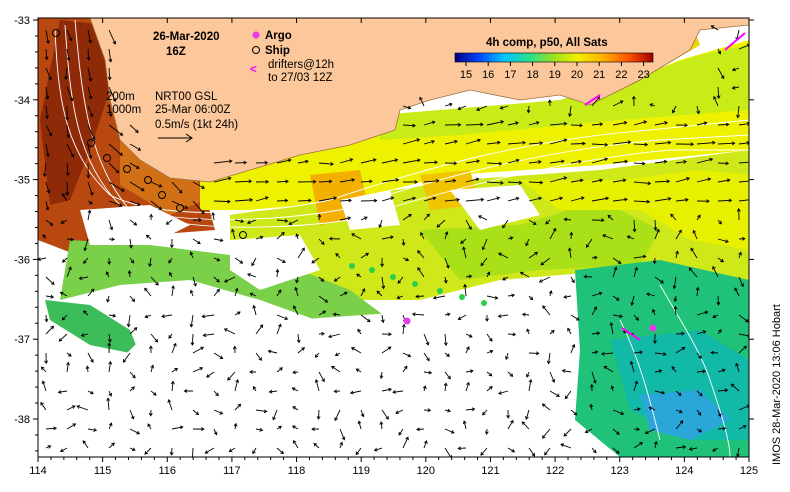 This screenshot has width=790, height=492. What do you see at coordinates (599, 75) in the screenshot?
I see `colorbar-tick-label: 21` at bounding box center [599, 75].